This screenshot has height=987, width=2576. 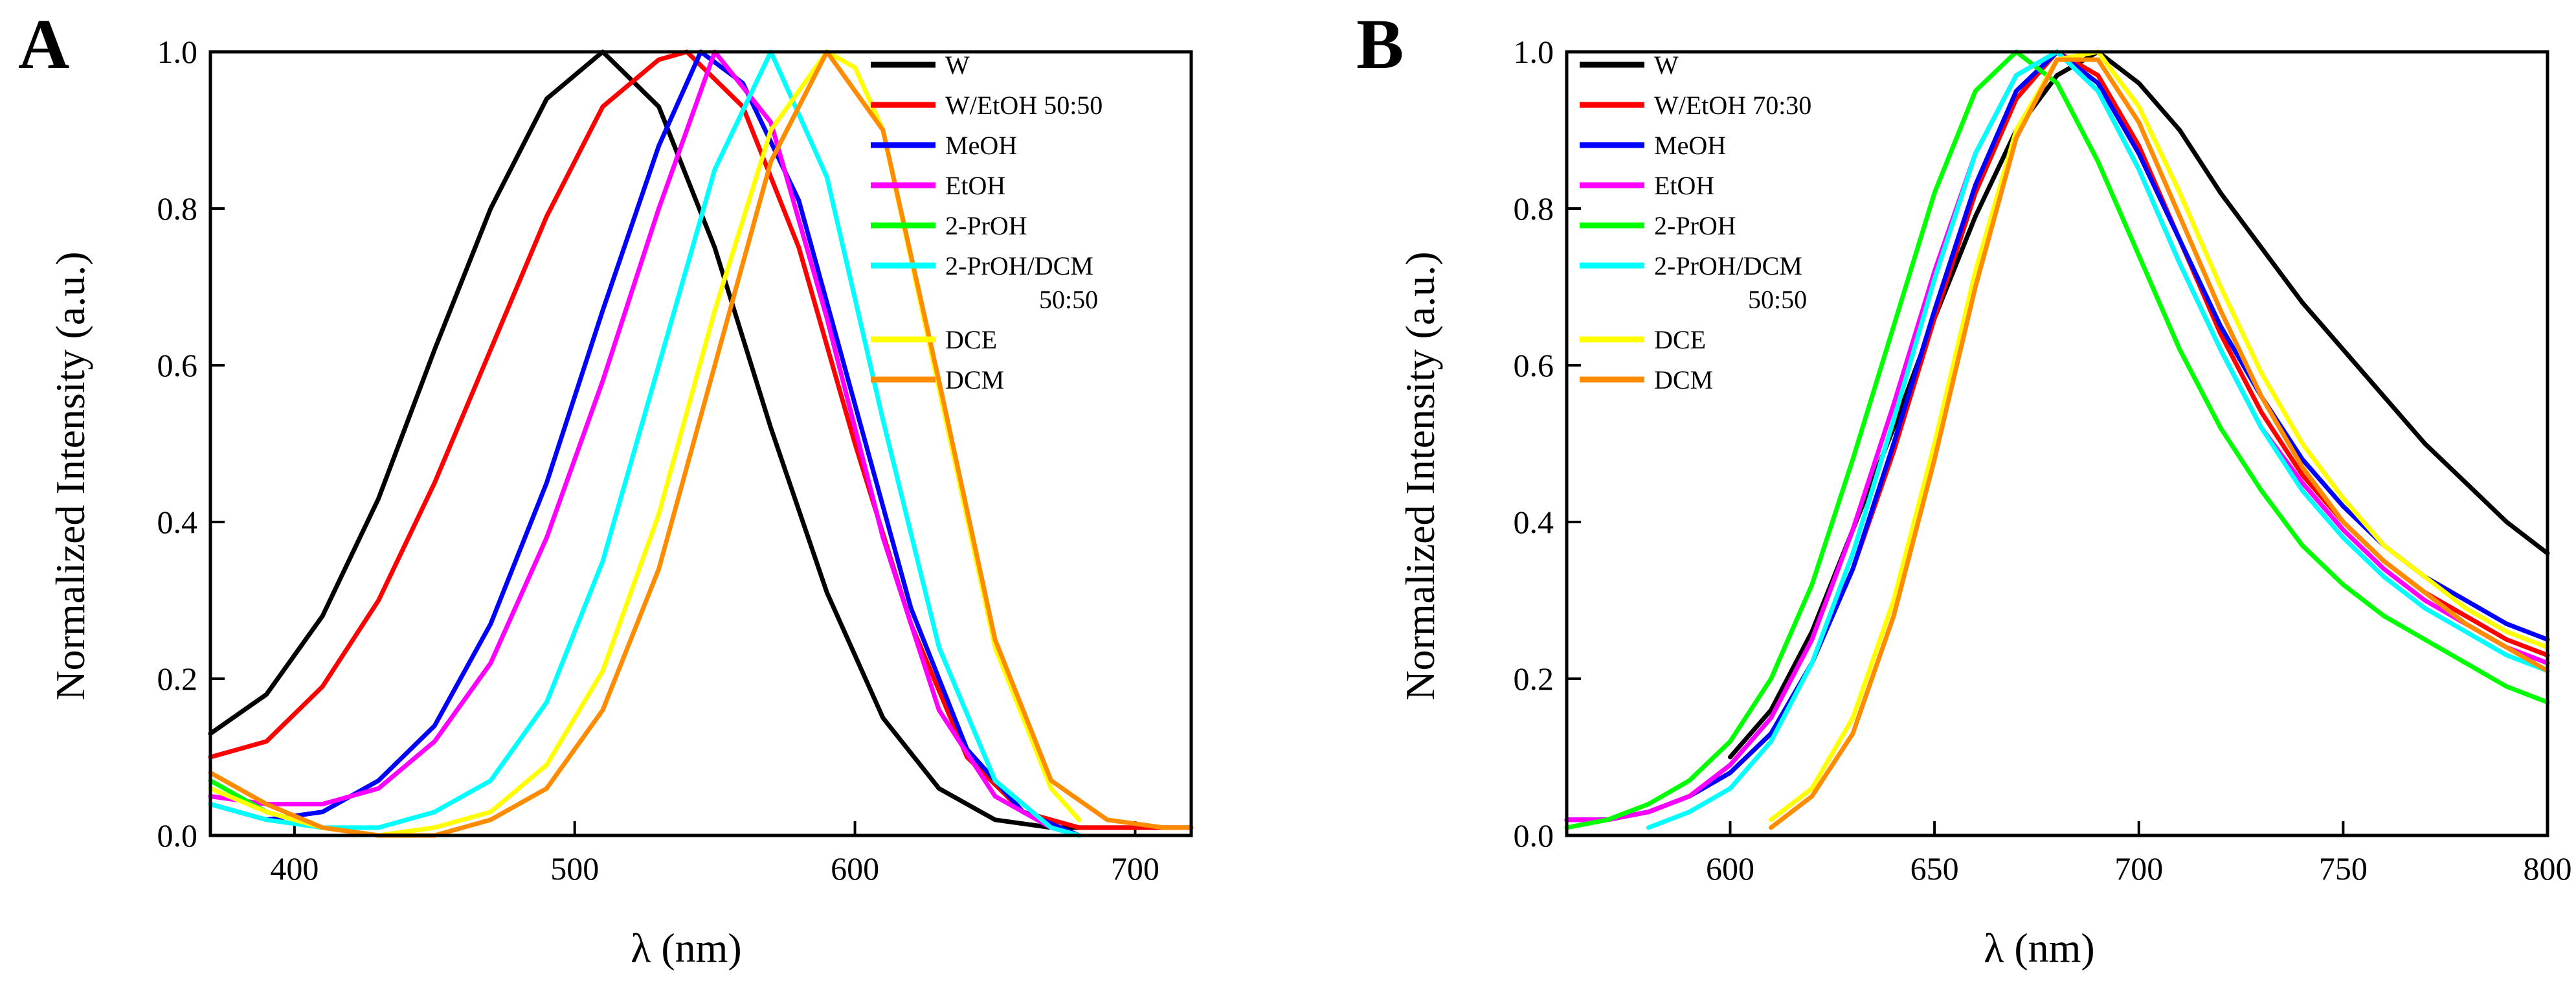 I want to click on legend-label-a-5: 2-PrOH/DCM, so click(x=1019, y=265).